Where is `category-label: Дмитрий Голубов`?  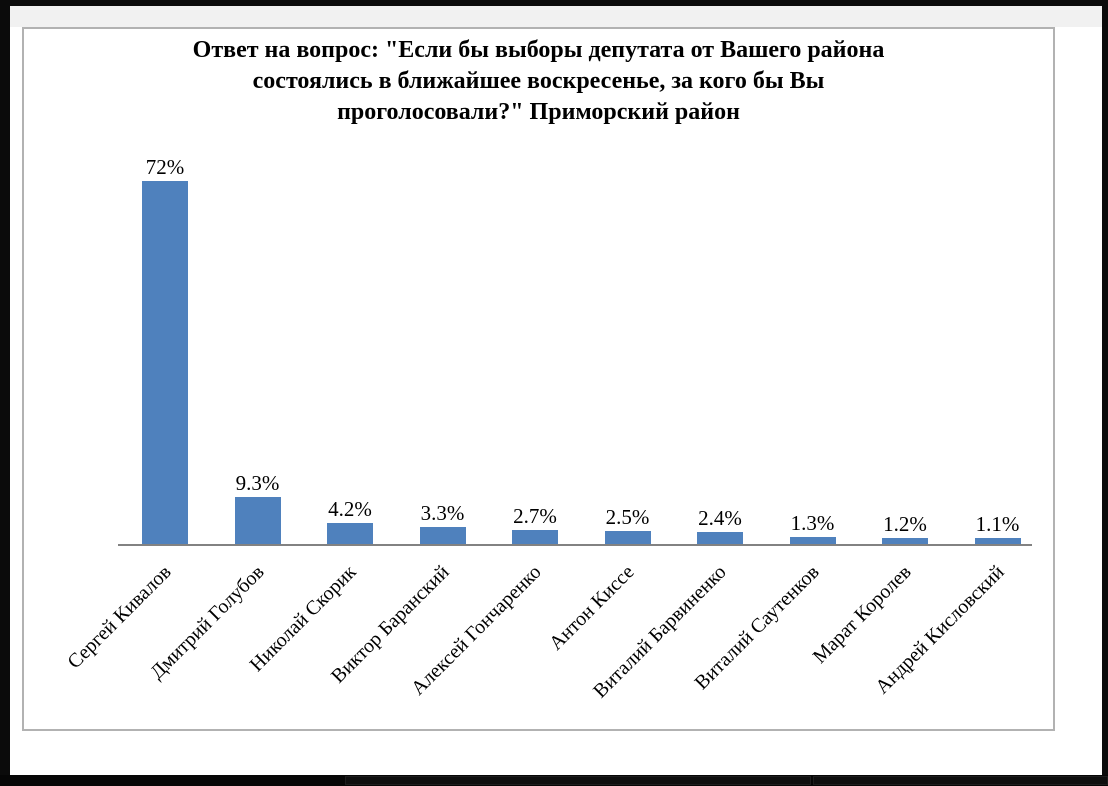 category-label: Дмитрий Голубов is located at coordinates (207, 622).